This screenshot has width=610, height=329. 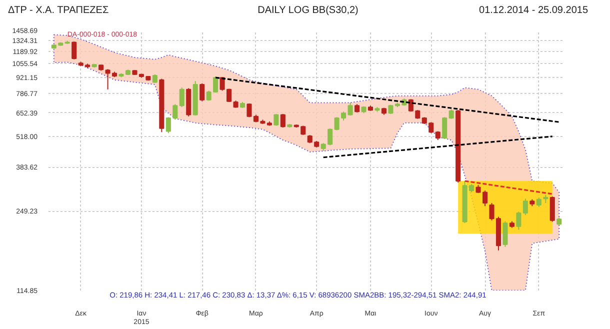 What do you see at coordinates (533, 11) in the screenshot?
I see `text: 01.12.2014 - 25.09.2015` at bounding box center [533, 11].